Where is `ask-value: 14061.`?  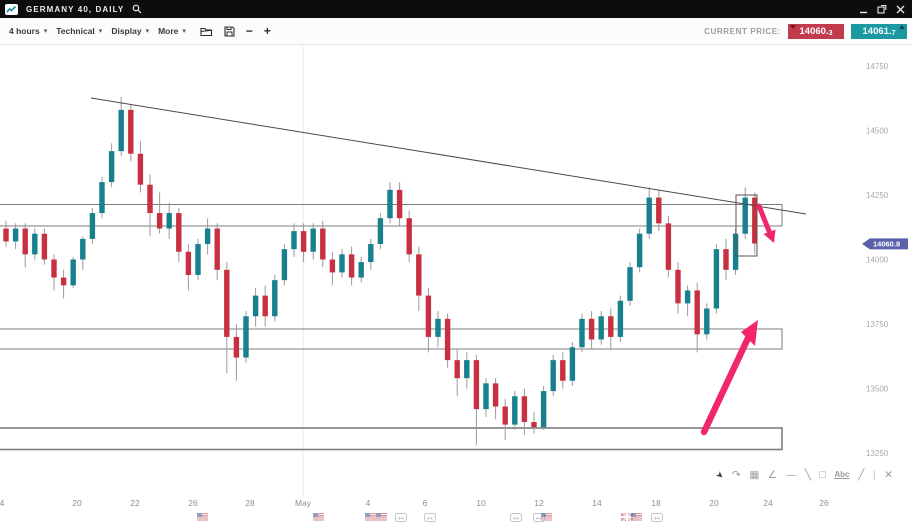 ask-value: 14061. is located at coordinates (877, 31).